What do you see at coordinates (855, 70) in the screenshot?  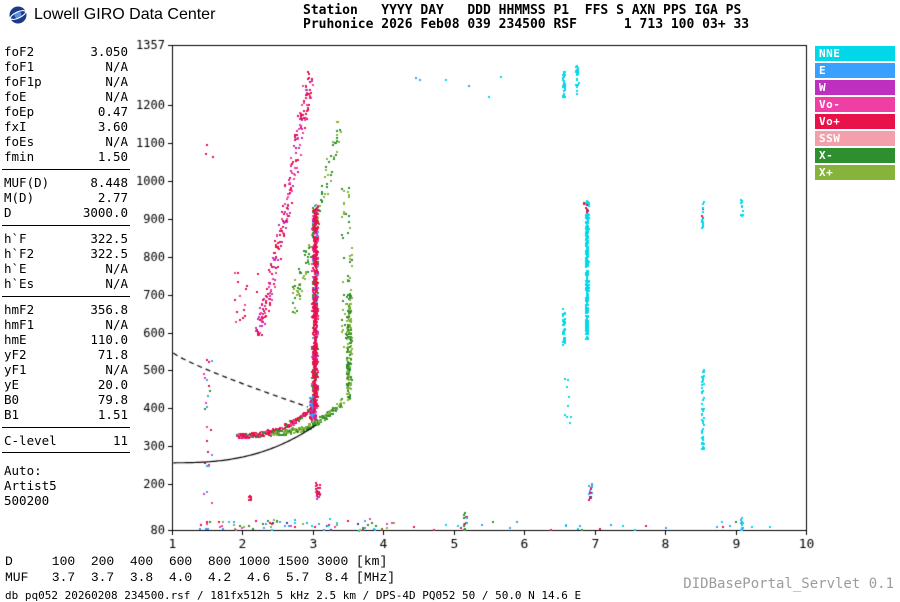 I see `legend-item-e: E` at bounding box center [855, 70].